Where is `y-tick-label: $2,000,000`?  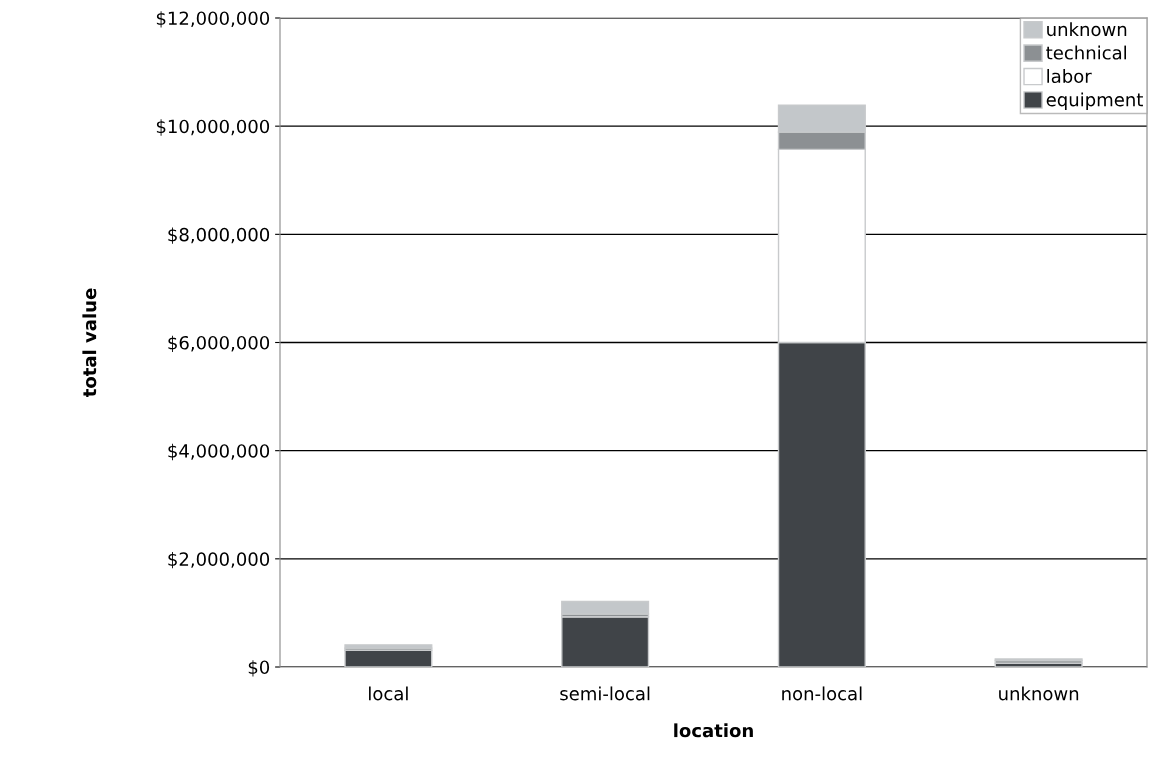
y-tick-label: $2,000,000 is located at coordinates (219, 560).